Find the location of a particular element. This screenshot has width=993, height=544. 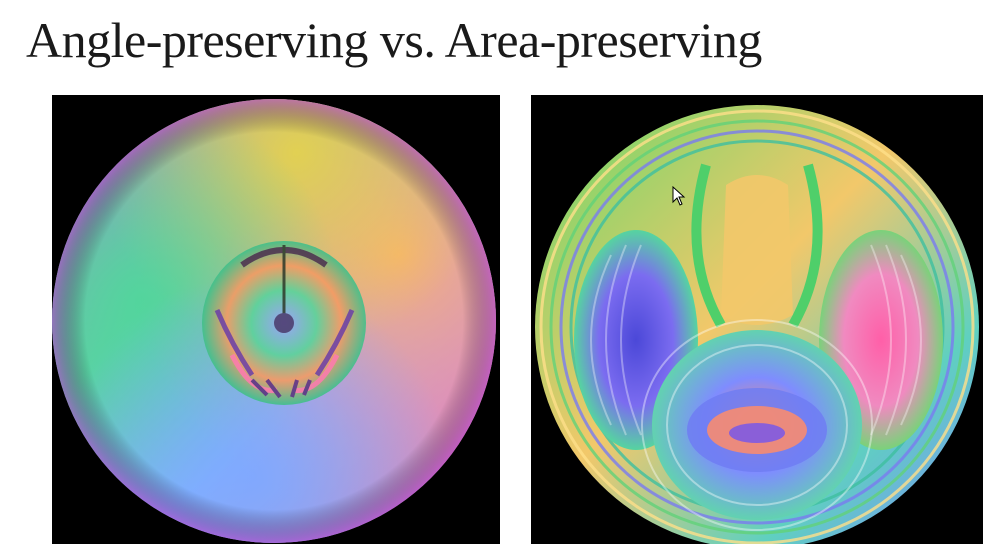

slide-title: Angle-preserving vs. Area-preserving is located at coordinates (394, 40).